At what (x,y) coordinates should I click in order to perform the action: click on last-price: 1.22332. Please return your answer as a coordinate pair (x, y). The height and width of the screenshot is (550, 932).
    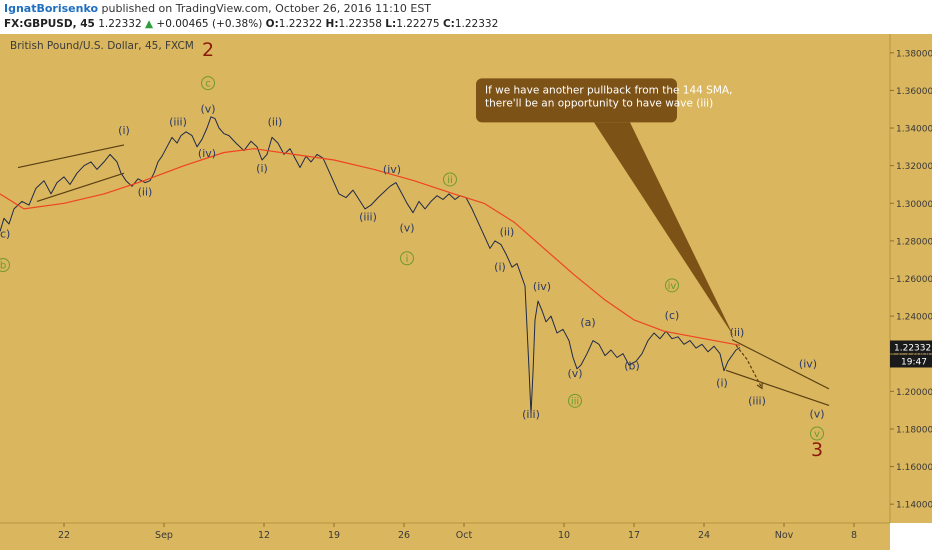
    Looking at the image, I should click on (120, 24).